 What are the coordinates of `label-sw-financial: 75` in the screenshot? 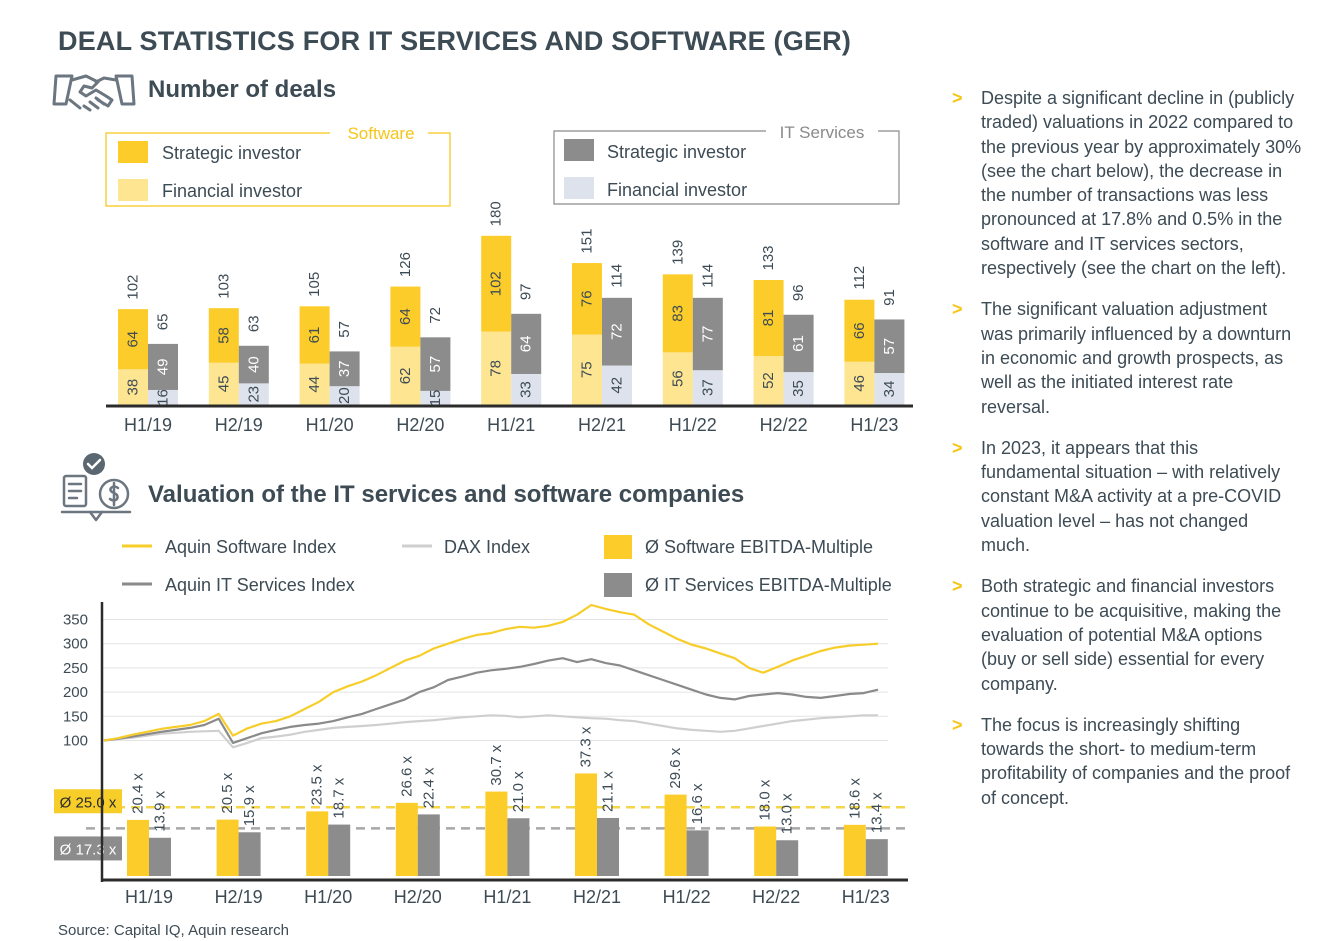 It's located at (587, 369).